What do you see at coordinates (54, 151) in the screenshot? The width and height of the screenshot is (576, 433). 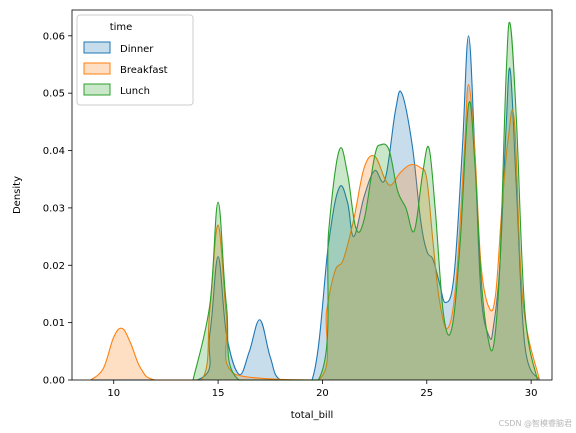 I see `y-tick-label: 0.04` at bounding box center [54, 151].